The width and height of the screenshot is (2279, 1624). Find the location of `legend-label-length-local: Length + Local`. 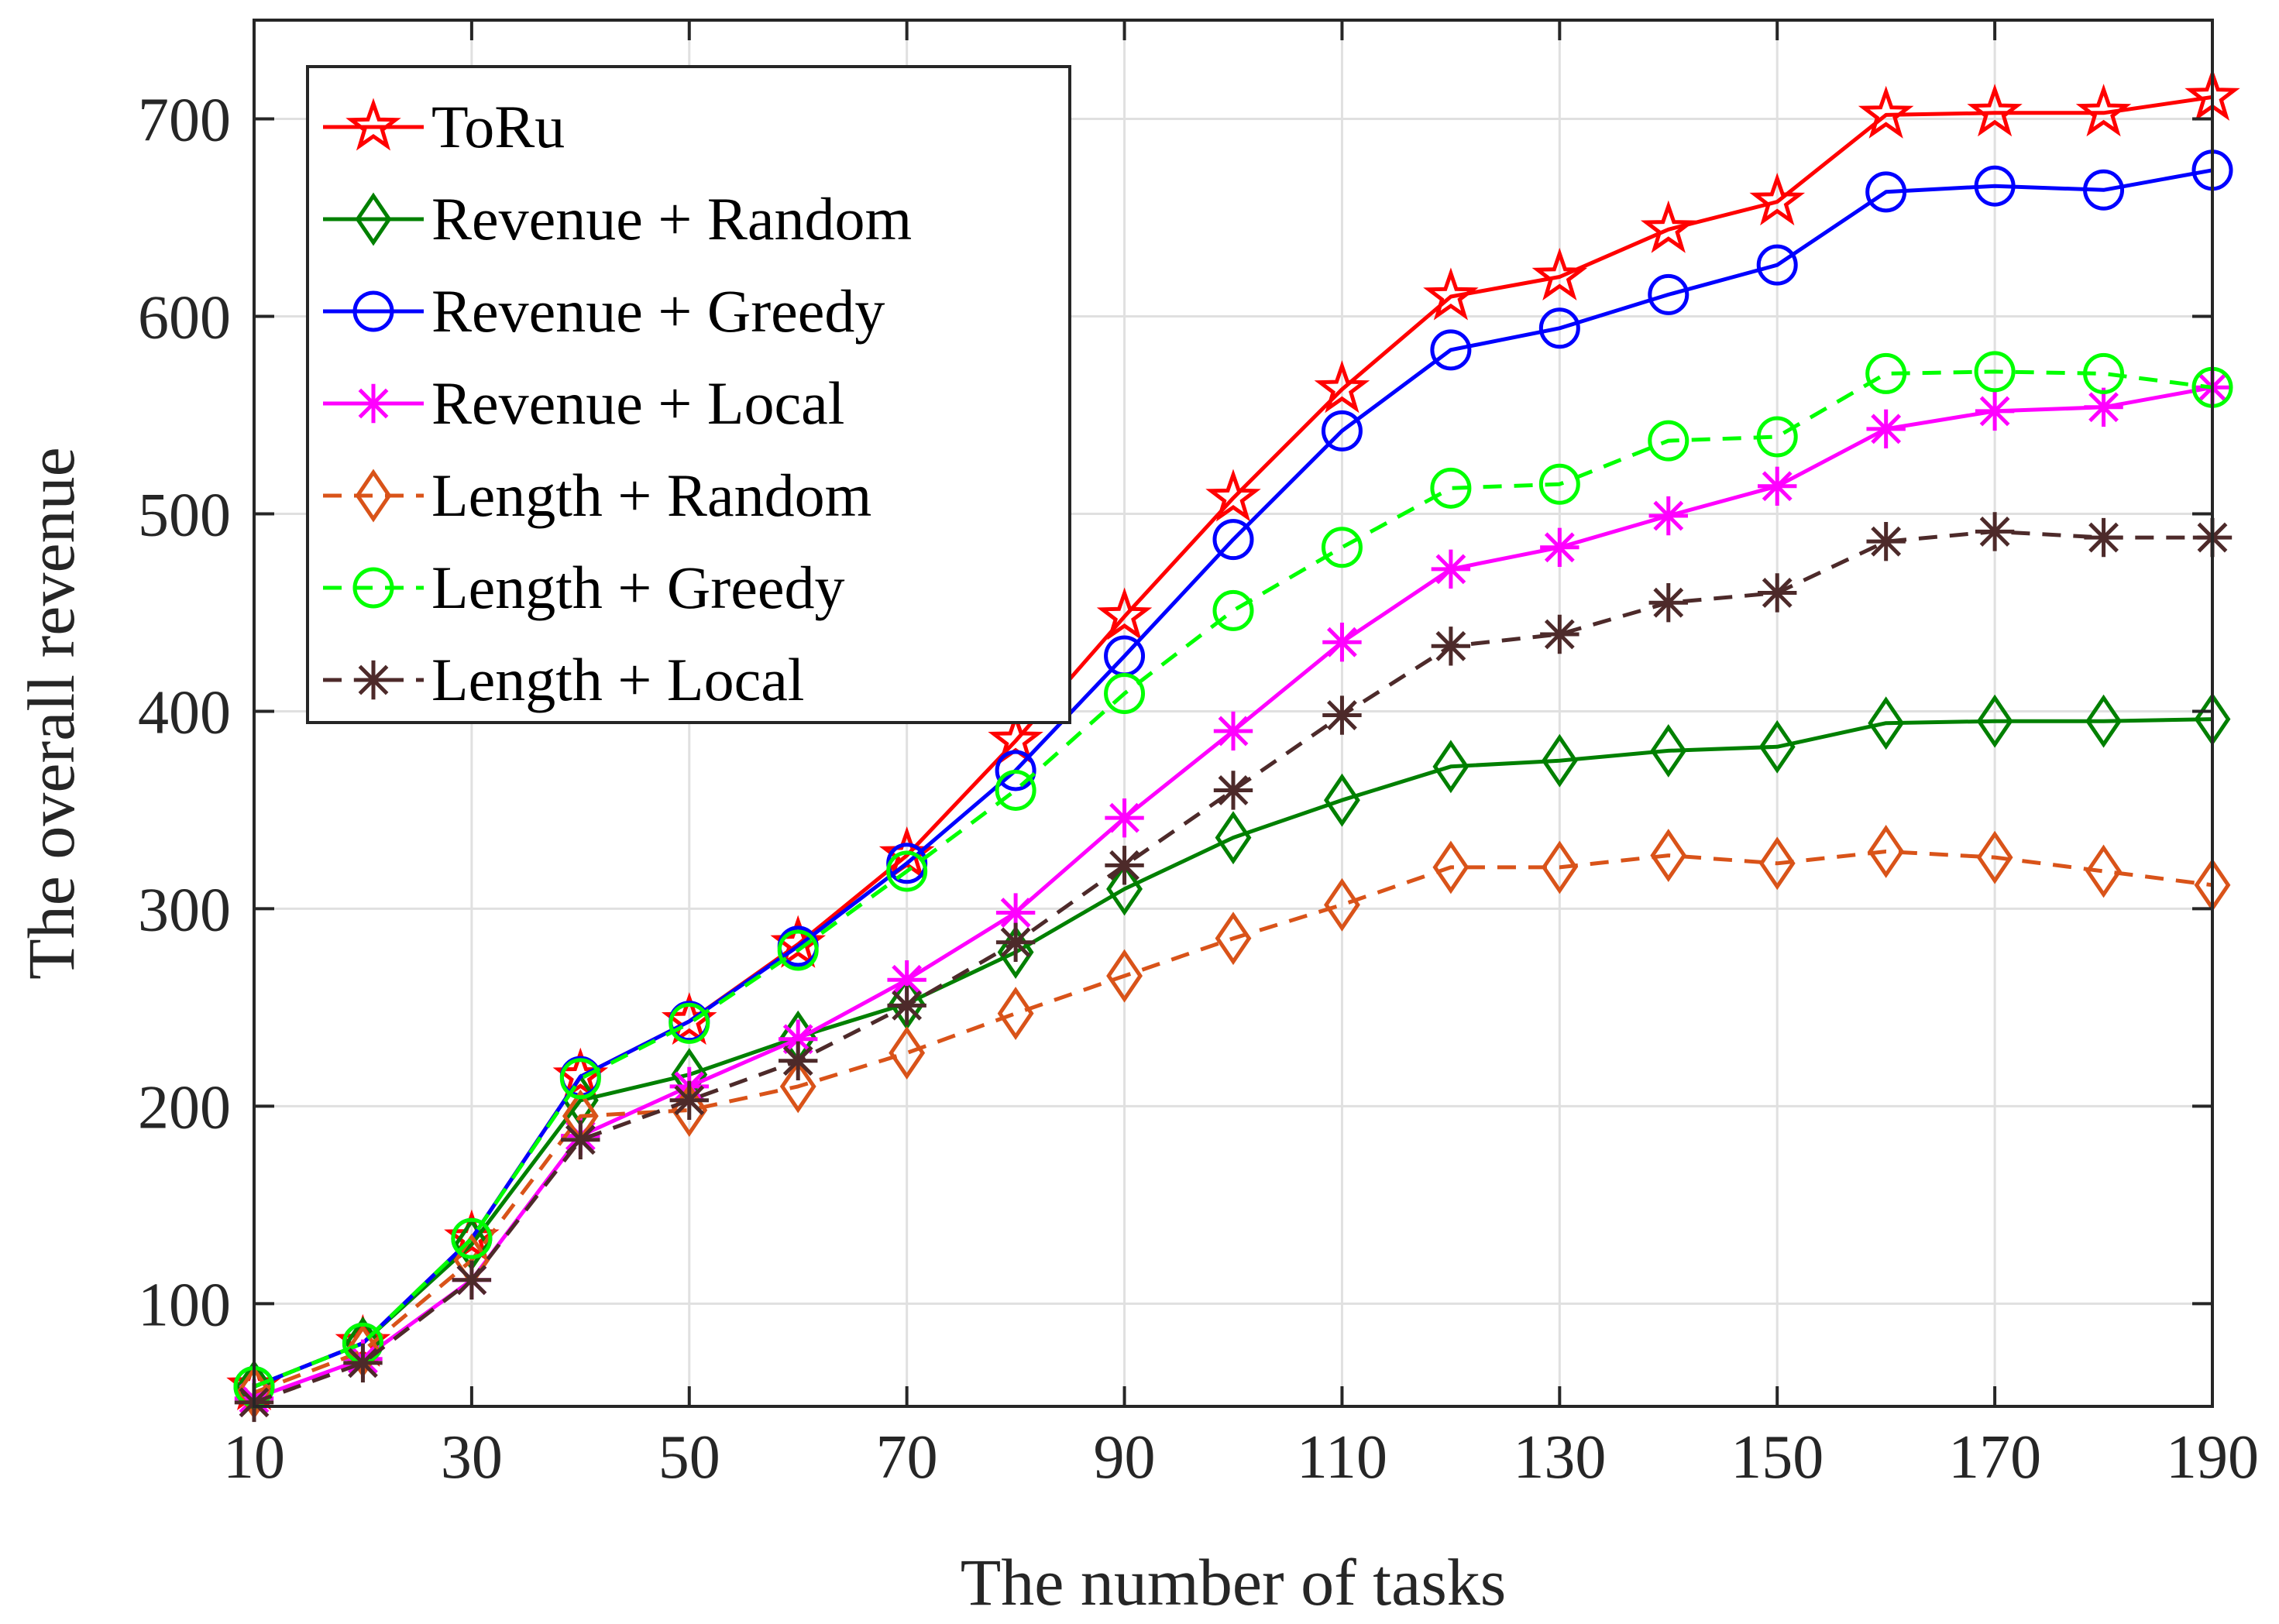

legend-label-length-local: Length + Local is located at coordinates (617, 679).